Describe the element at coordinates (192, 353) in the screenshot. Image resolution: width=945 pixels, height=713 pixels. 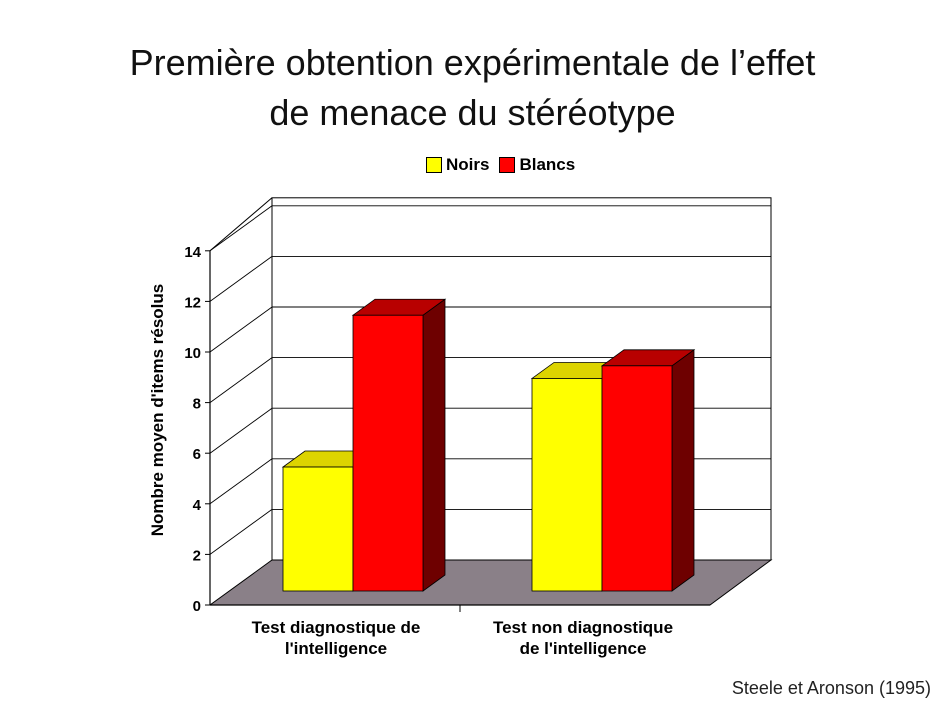
I see `y-tick-label-5: 10` at that location.